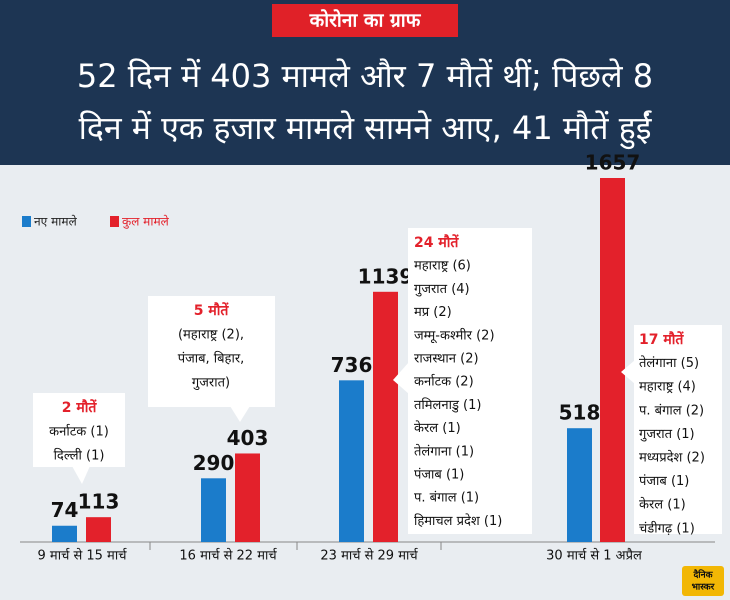  I want to click on callout-line: महाराष्ट्र (6), so click(442, 266).